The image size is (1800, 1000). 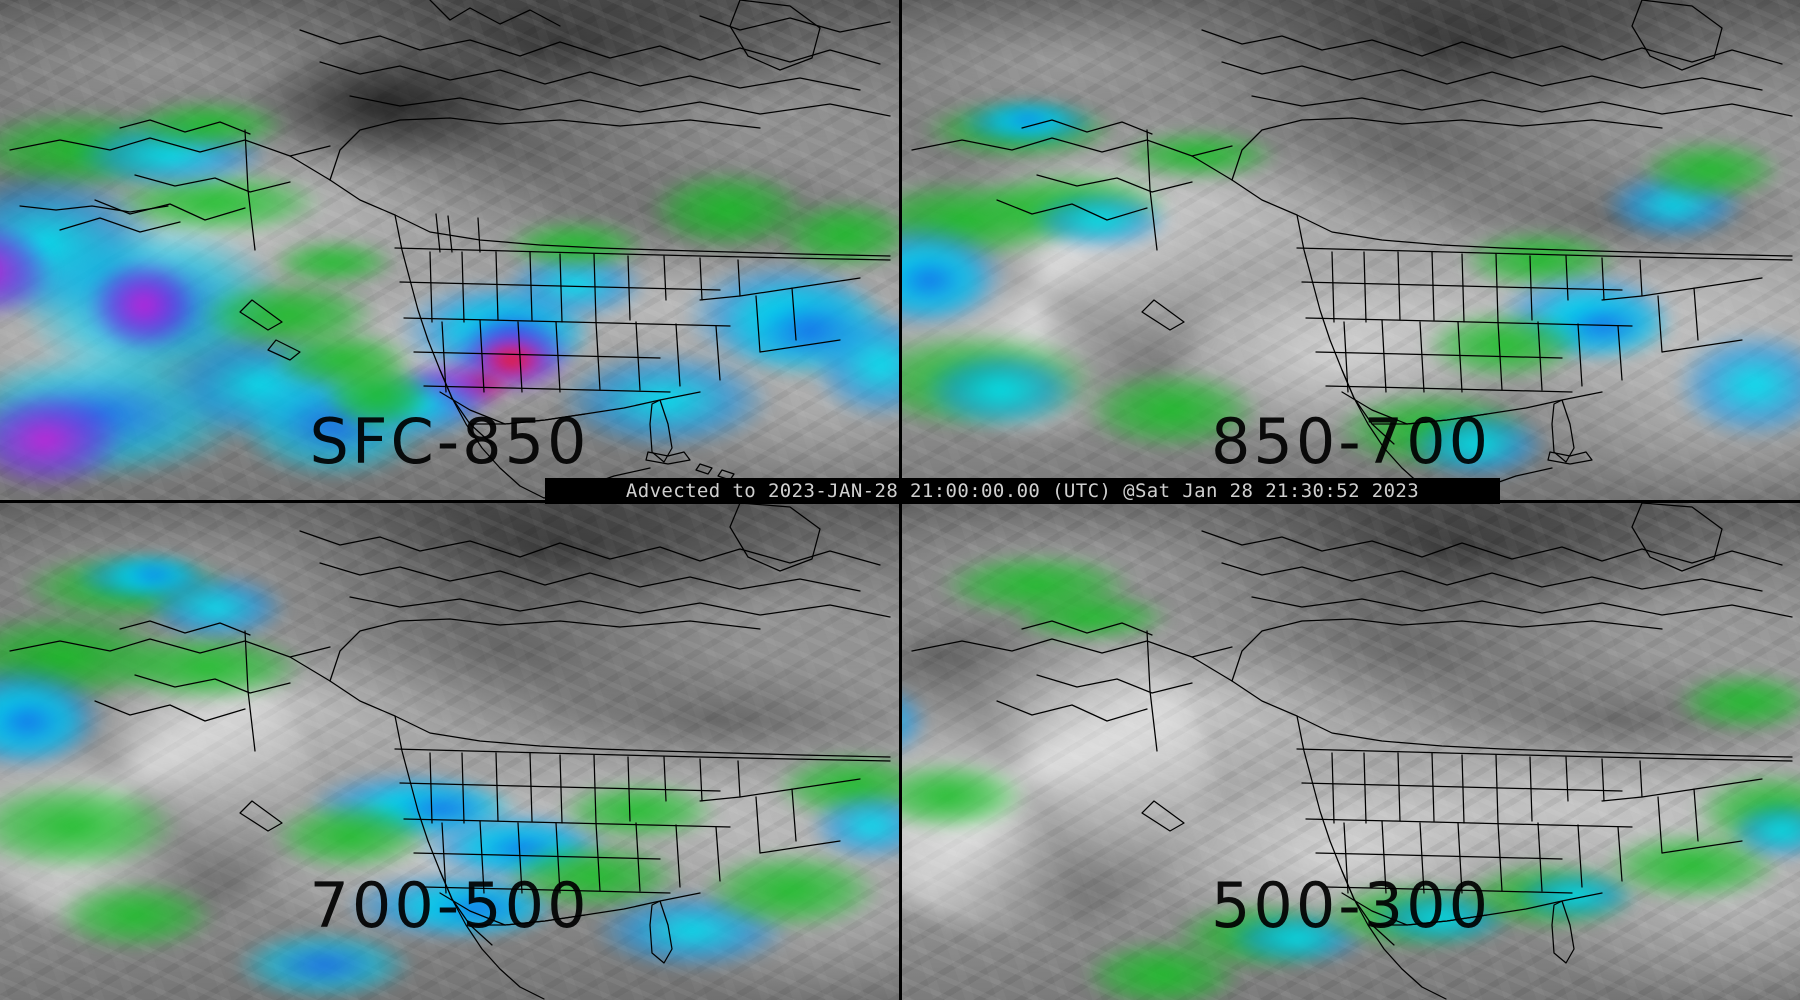 I want to click on aleutian-islands, so click(x=94, y=209).